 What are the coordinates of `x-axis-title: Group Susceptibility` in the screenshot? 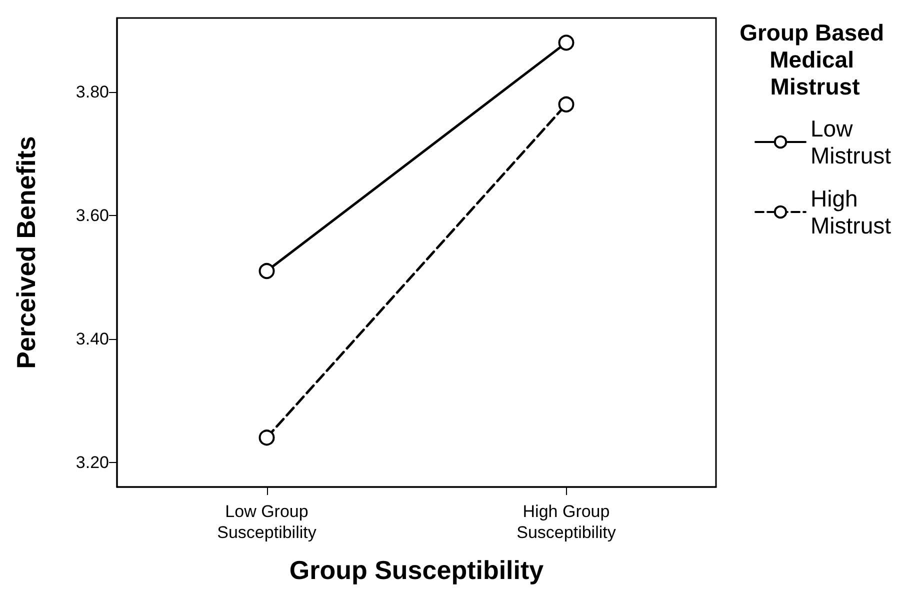 It's located at (416, 570).